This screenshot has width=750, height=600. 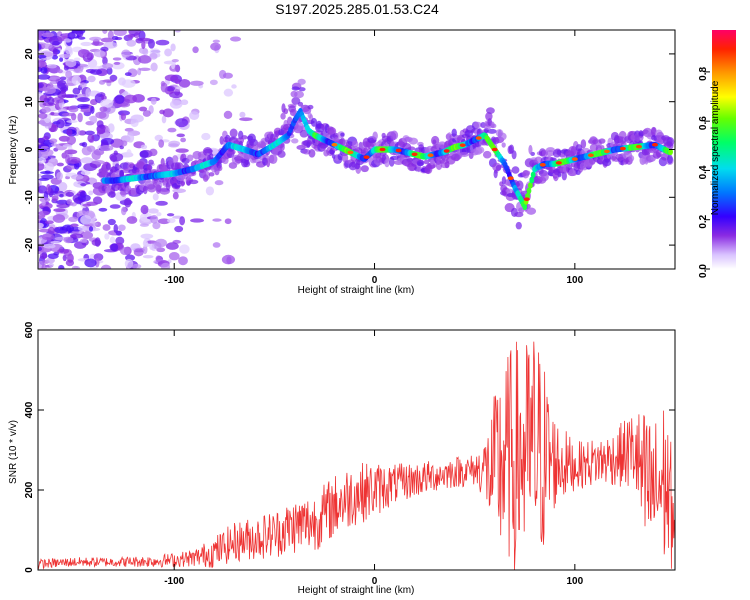 I want to click on bottom-xtick-label: -100, so click(x=174, y=581).